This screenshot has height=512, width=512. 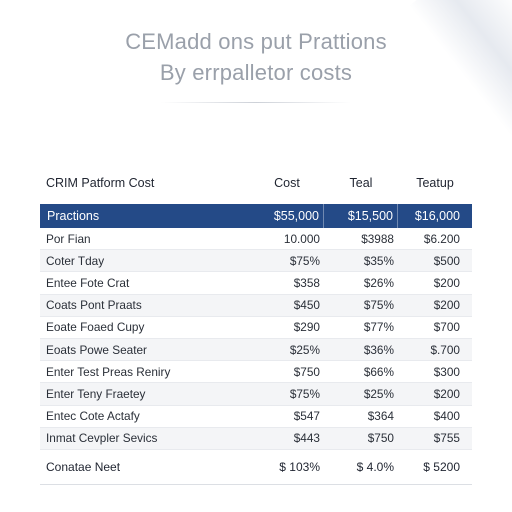 What do you see at coordinates (306, 416) in the screenshot?
I see `table-cell: $547` at bounding box center [306, 416].